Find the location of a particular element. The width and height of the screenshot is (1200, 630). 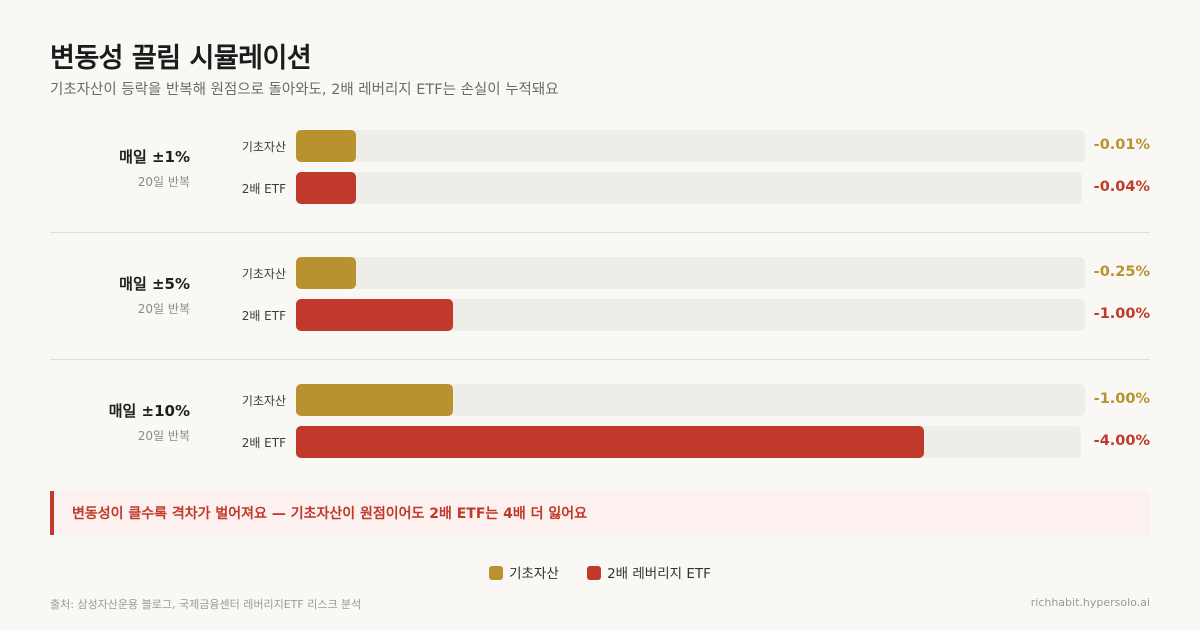

value-label-etf: -1.00% is located at coordinates (1121, 314).